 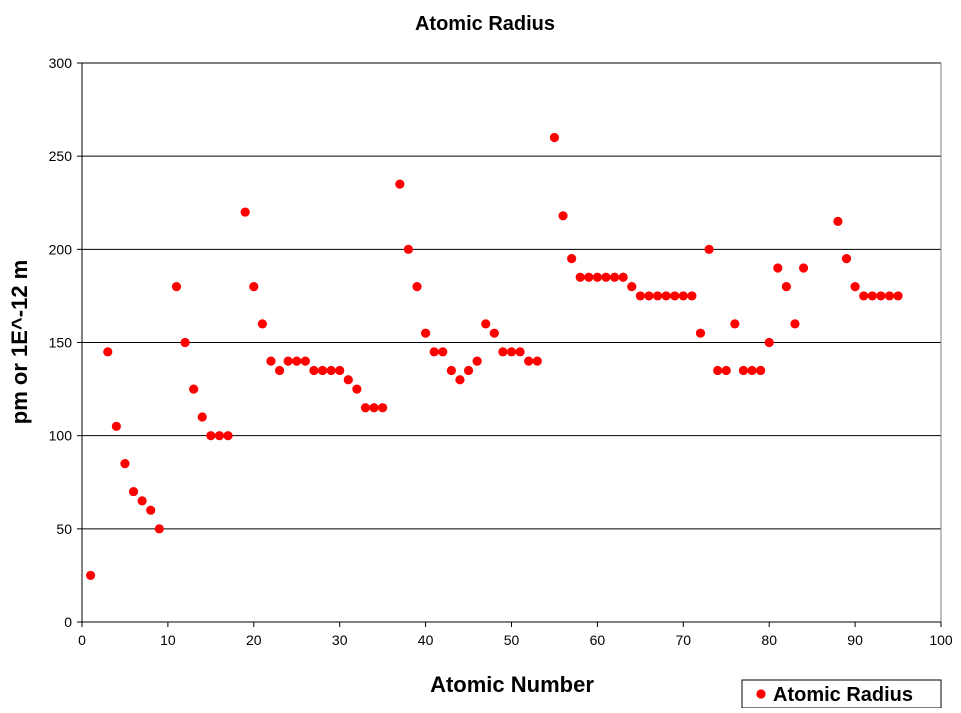 What do you see at coordinates (477, 361) in the screenshot?
I see `data-point-z46` at bounding box center [477, 361].